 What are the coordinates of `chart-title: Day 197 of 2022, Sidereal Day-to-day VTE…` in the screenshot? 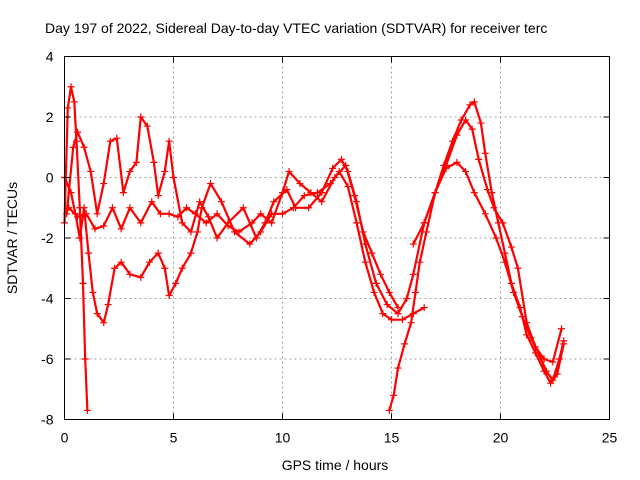 It's located at (296, 28).